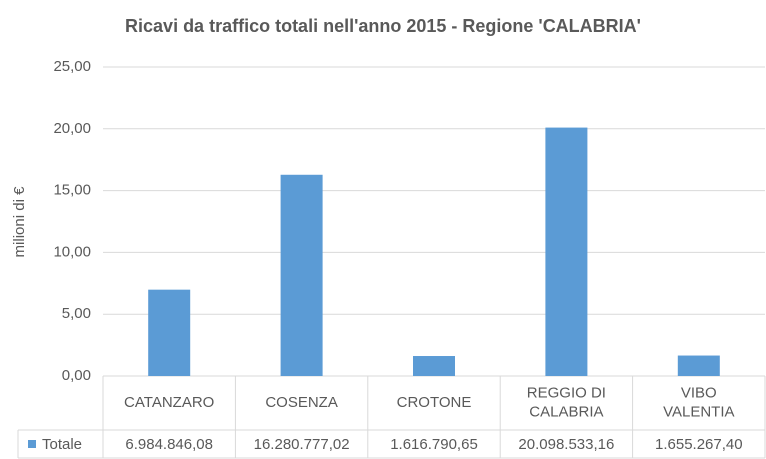 This screenshot has height=459, width=766. Describe the element at coordinates (72, 190) in the screenshot. I see `y-tick-label: 15,00` at that location.